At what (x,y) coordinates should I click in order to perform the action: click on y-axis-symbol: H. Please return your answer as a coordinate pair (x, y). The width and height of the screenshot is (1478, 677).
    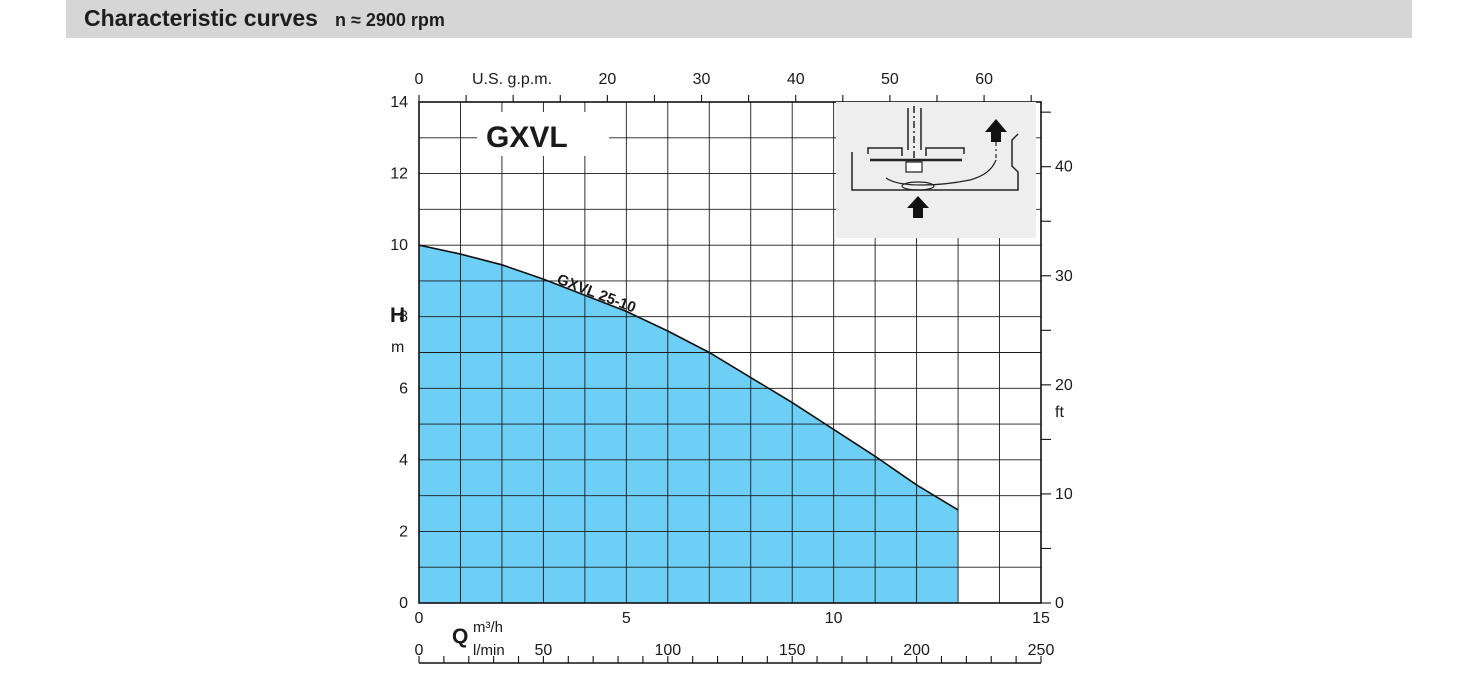
    Looking at the image, I should click on (397, 315).